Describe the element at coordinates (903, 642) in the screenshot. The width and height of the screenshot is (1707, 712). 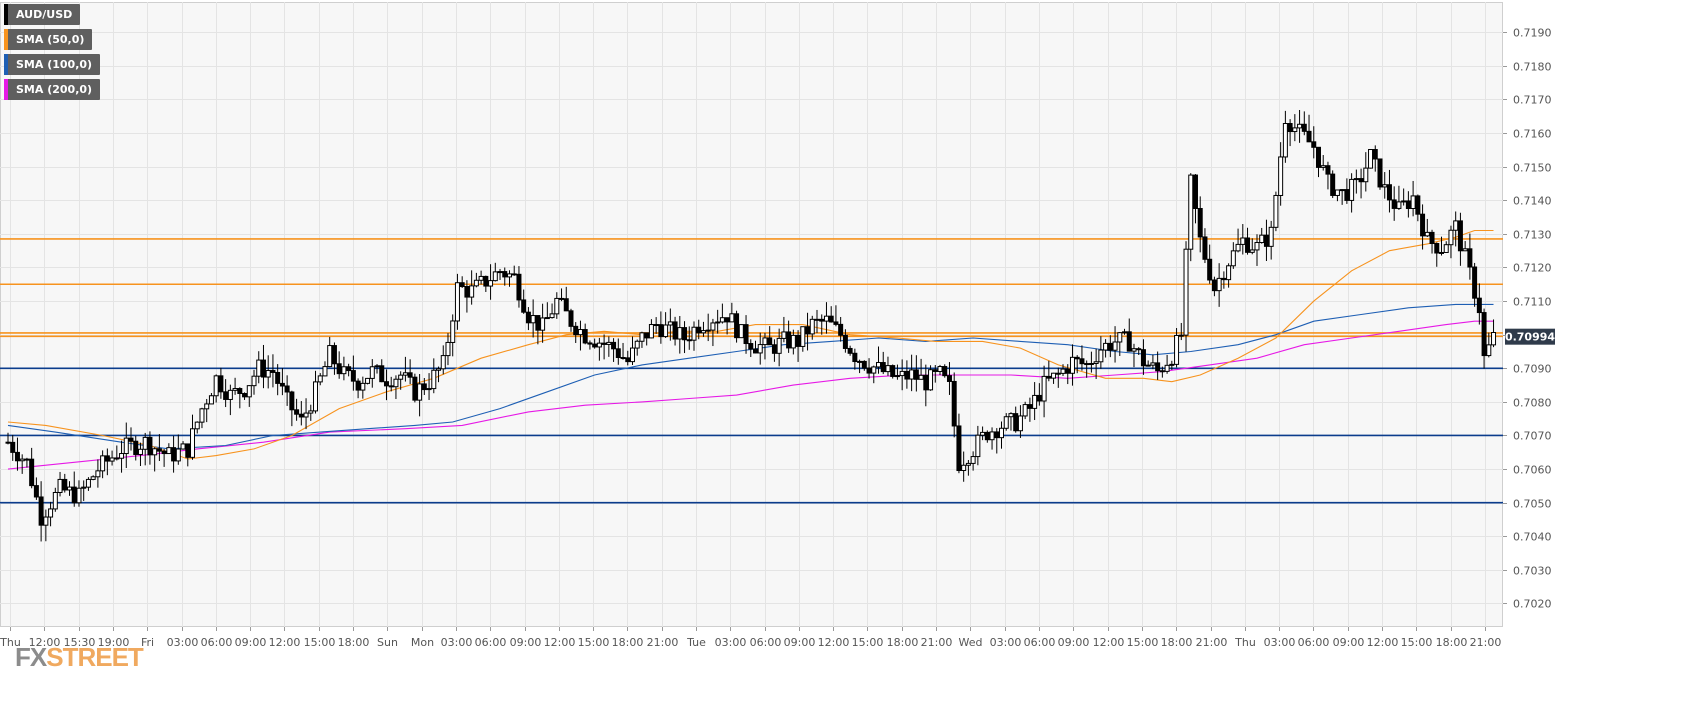
I see `x-tick-label: 18:00` at that location.